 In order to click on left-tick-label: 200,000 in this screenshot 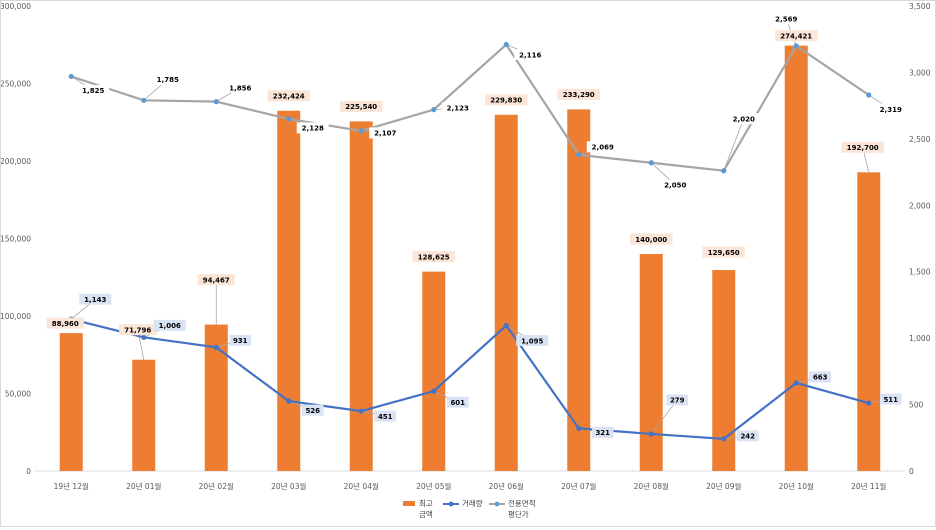, I will do `click(16, 161)`.